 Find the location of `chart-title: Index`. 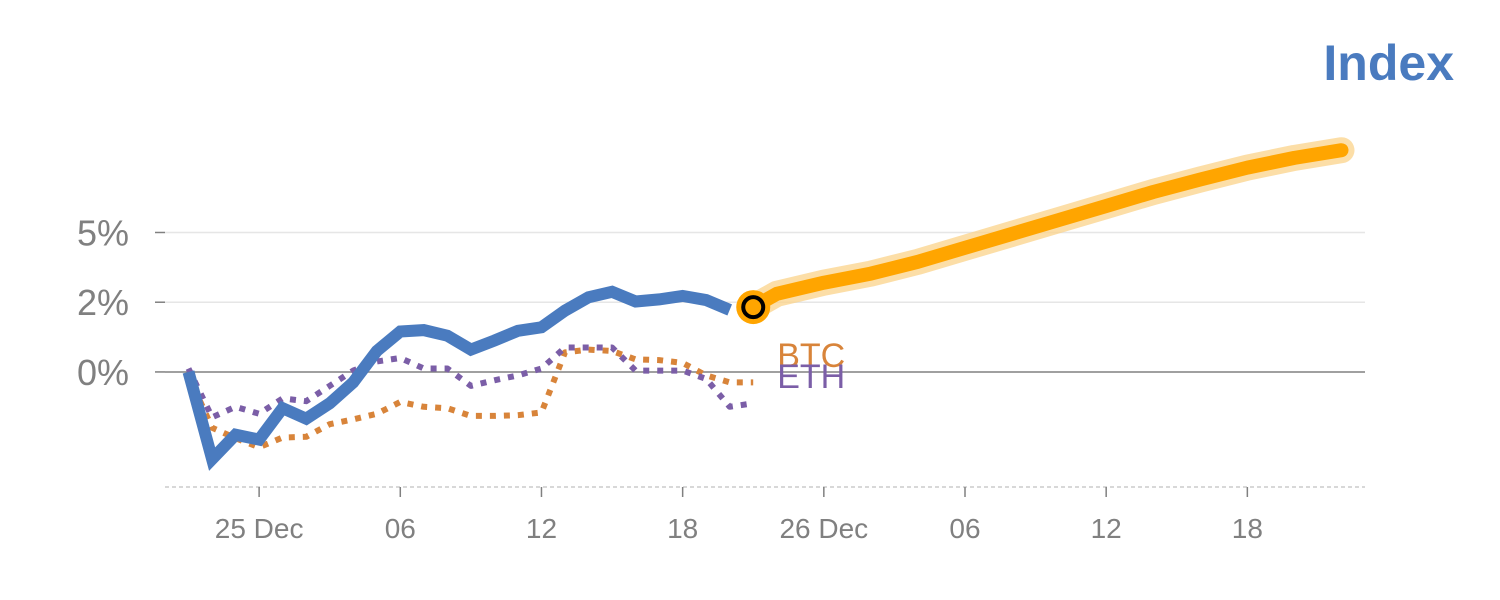

chart-title: Index is located at coordinates (1388, 63).